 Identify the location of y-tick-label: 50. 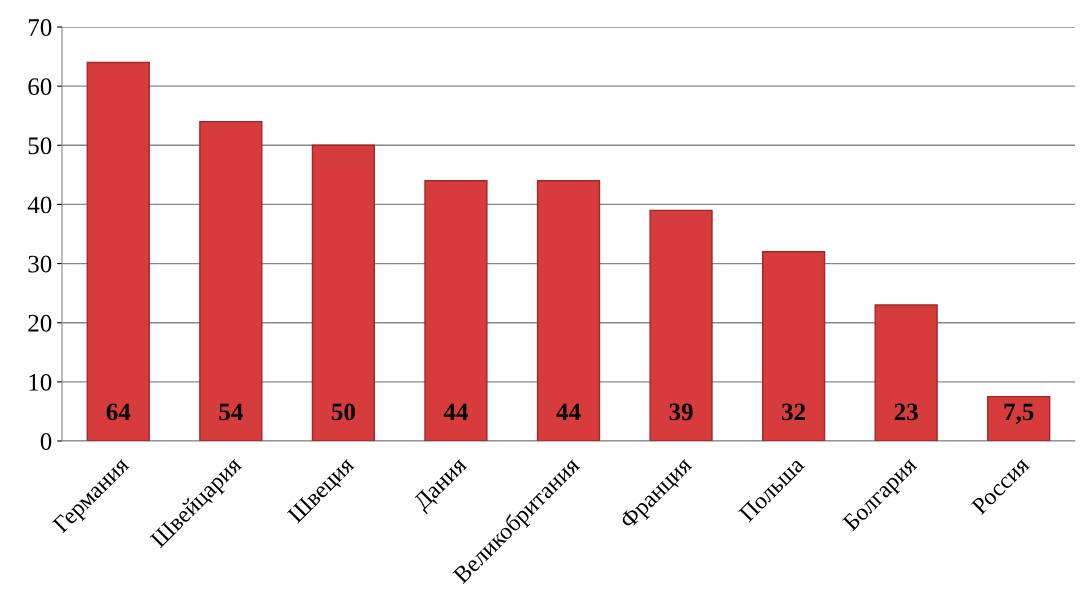
(40, 146).